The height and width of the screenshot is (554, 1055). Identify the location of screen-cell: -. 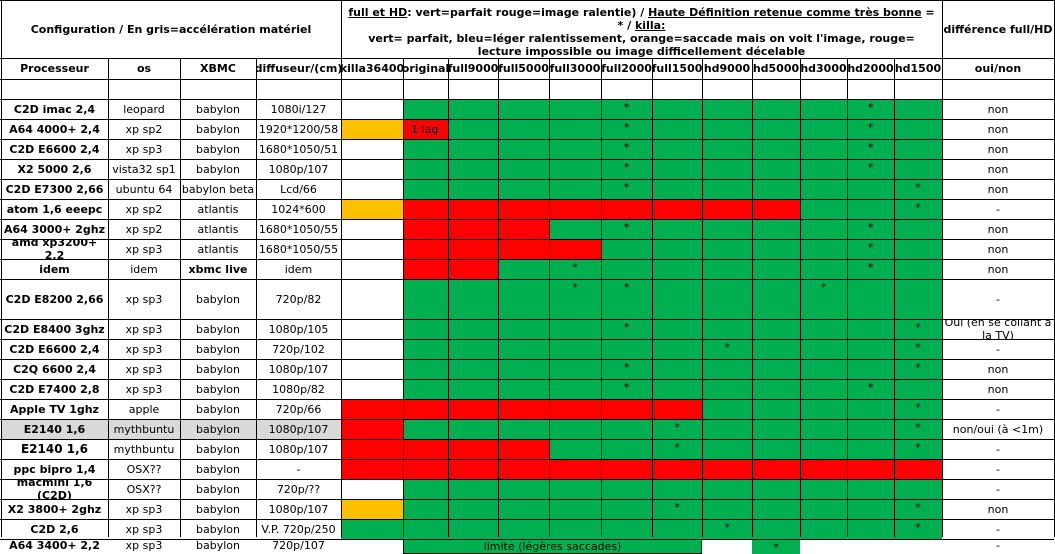
(298, 469).